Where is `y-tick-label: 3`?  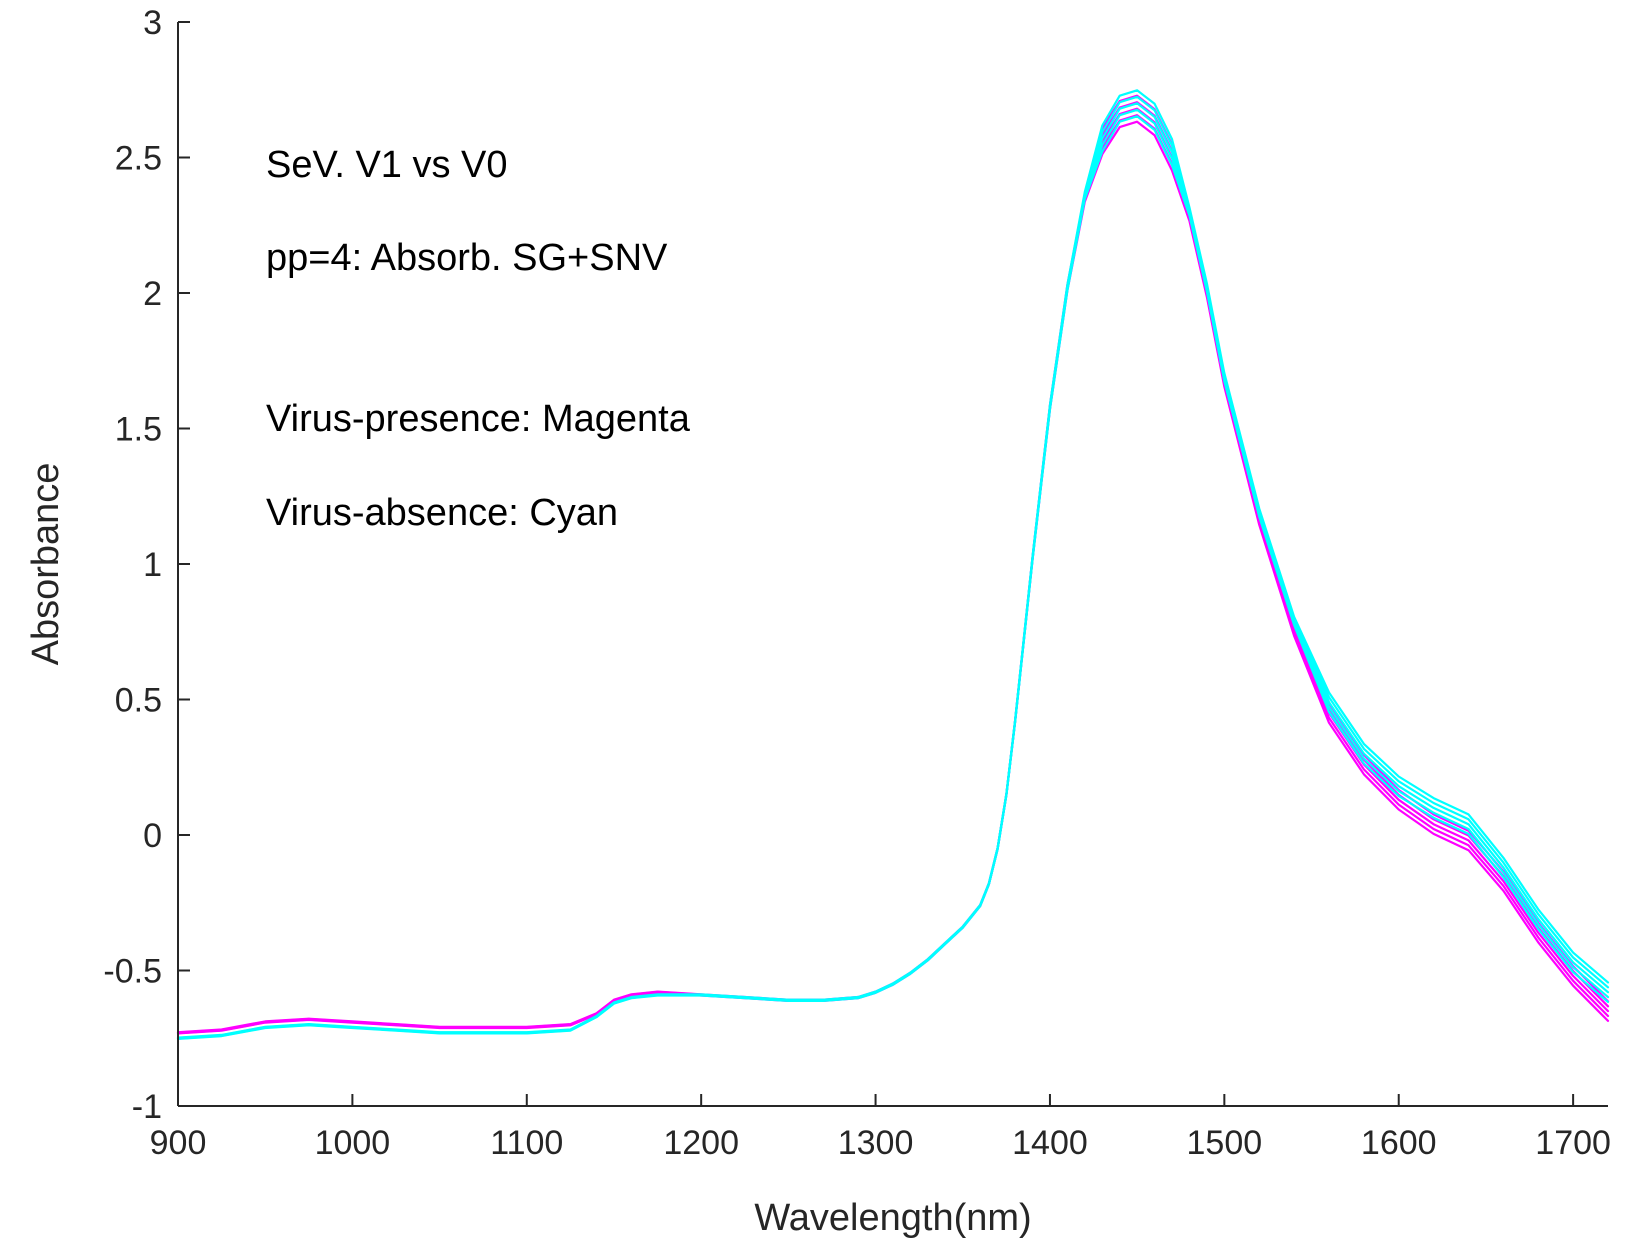 y-tick-label: 3 is located at coordinates (152, 23).